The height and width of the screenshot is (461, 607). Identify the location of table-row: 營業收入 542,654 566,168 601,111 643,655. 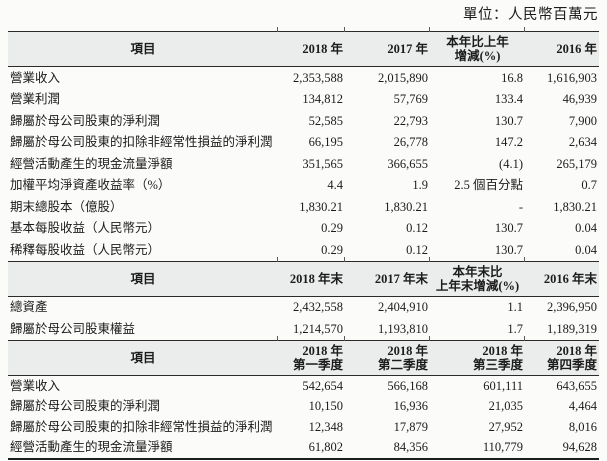
(303, 385).